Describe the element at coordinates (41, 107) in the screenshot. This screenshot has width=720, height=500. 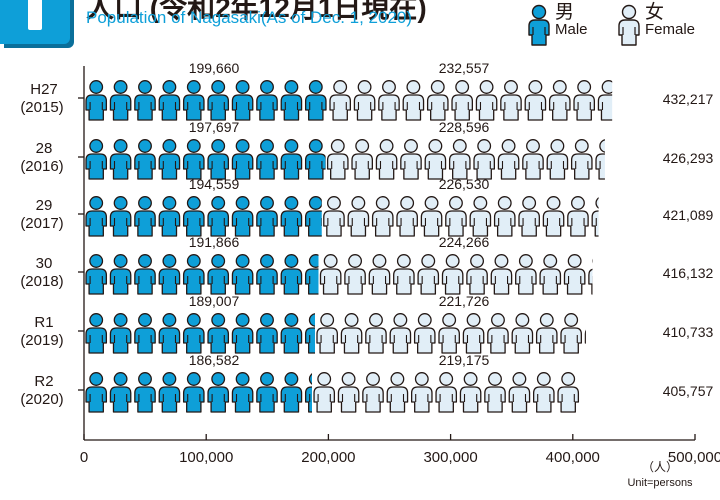
I see `y-category-year-label: (2015)` at that location.